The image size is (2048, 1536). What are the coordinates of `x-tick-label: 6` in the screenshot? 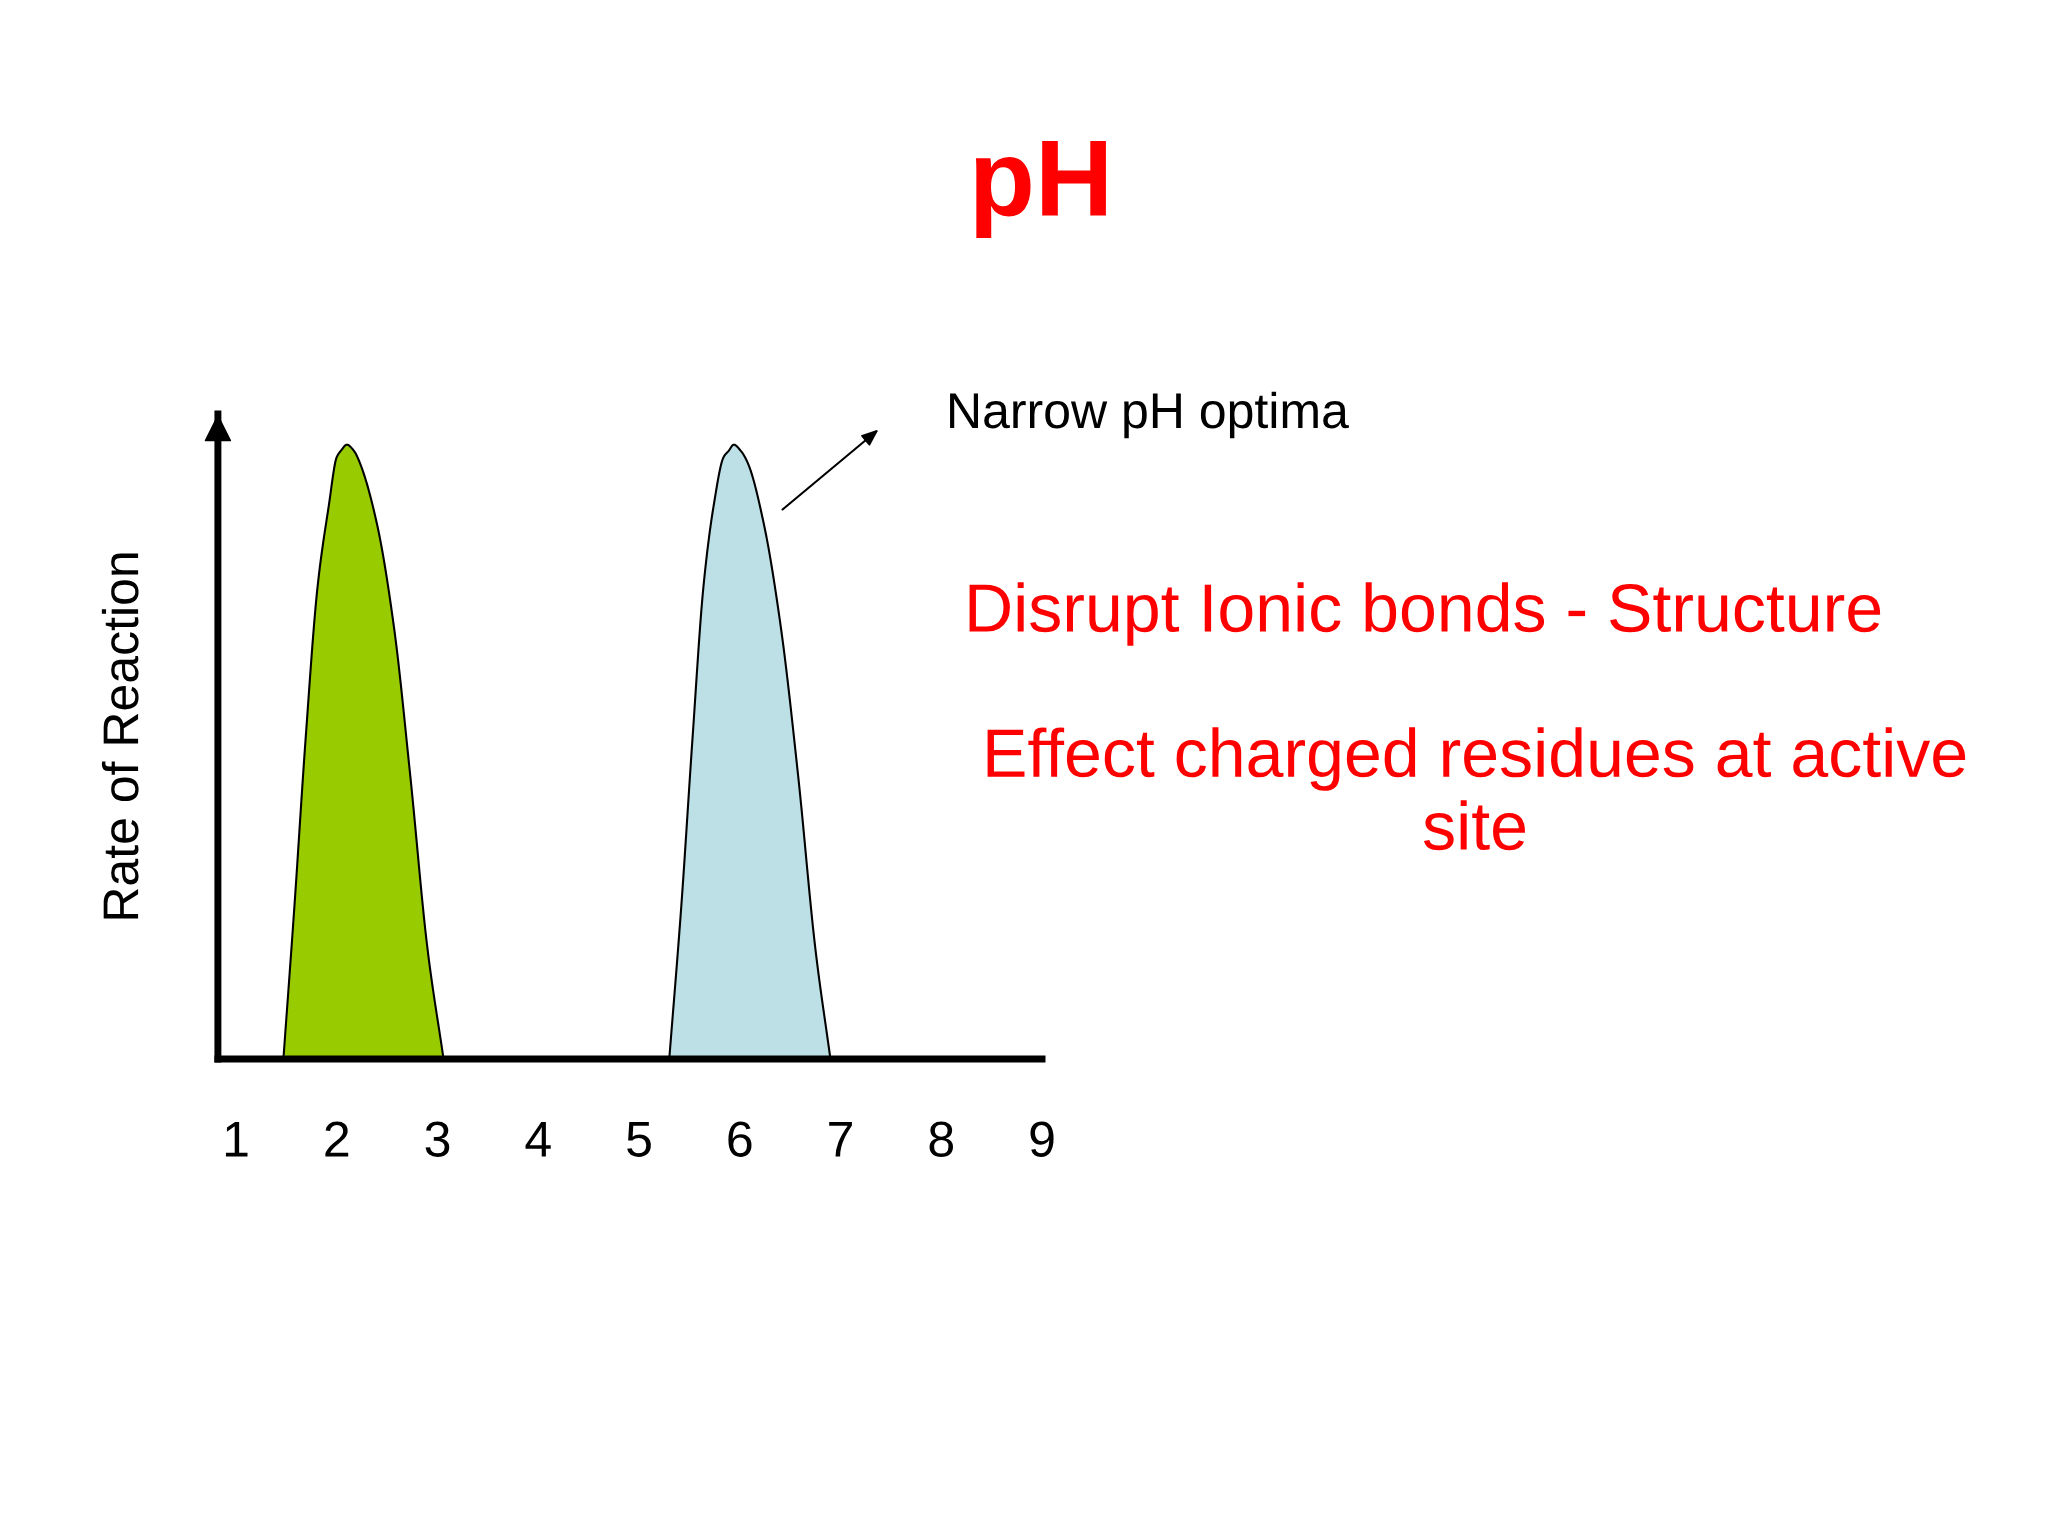 It's located at (740, 1139).